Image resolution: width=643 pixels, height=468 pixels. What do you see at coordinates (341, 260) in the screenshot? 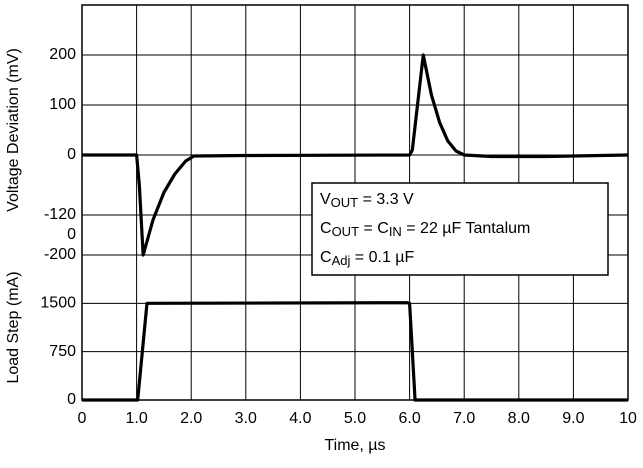
I see `subscript: Adj` at bounding box center [341, 260].